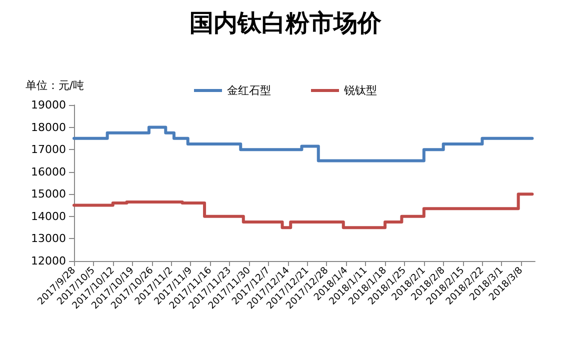 The image size is (571, 344). Describe the element at coordinates (360, 90) in the screenshot. I see `legend-label: 锐钛型` at that location.